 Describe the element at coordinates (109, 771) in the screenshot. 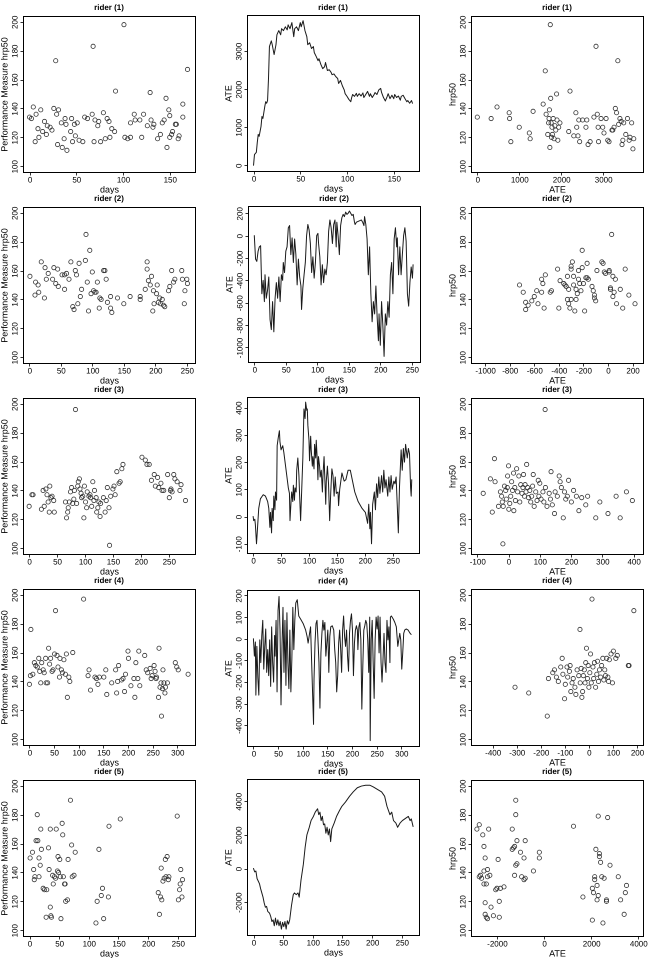

I see `chart-title: rider (5)` at that location.